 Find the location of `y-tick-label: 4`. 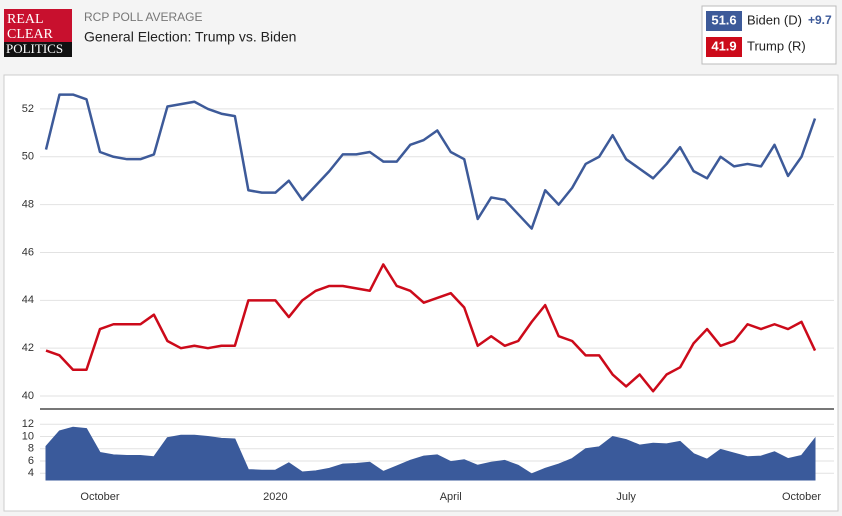

y-tick-label: 4 is located at coordinates (31, 473).